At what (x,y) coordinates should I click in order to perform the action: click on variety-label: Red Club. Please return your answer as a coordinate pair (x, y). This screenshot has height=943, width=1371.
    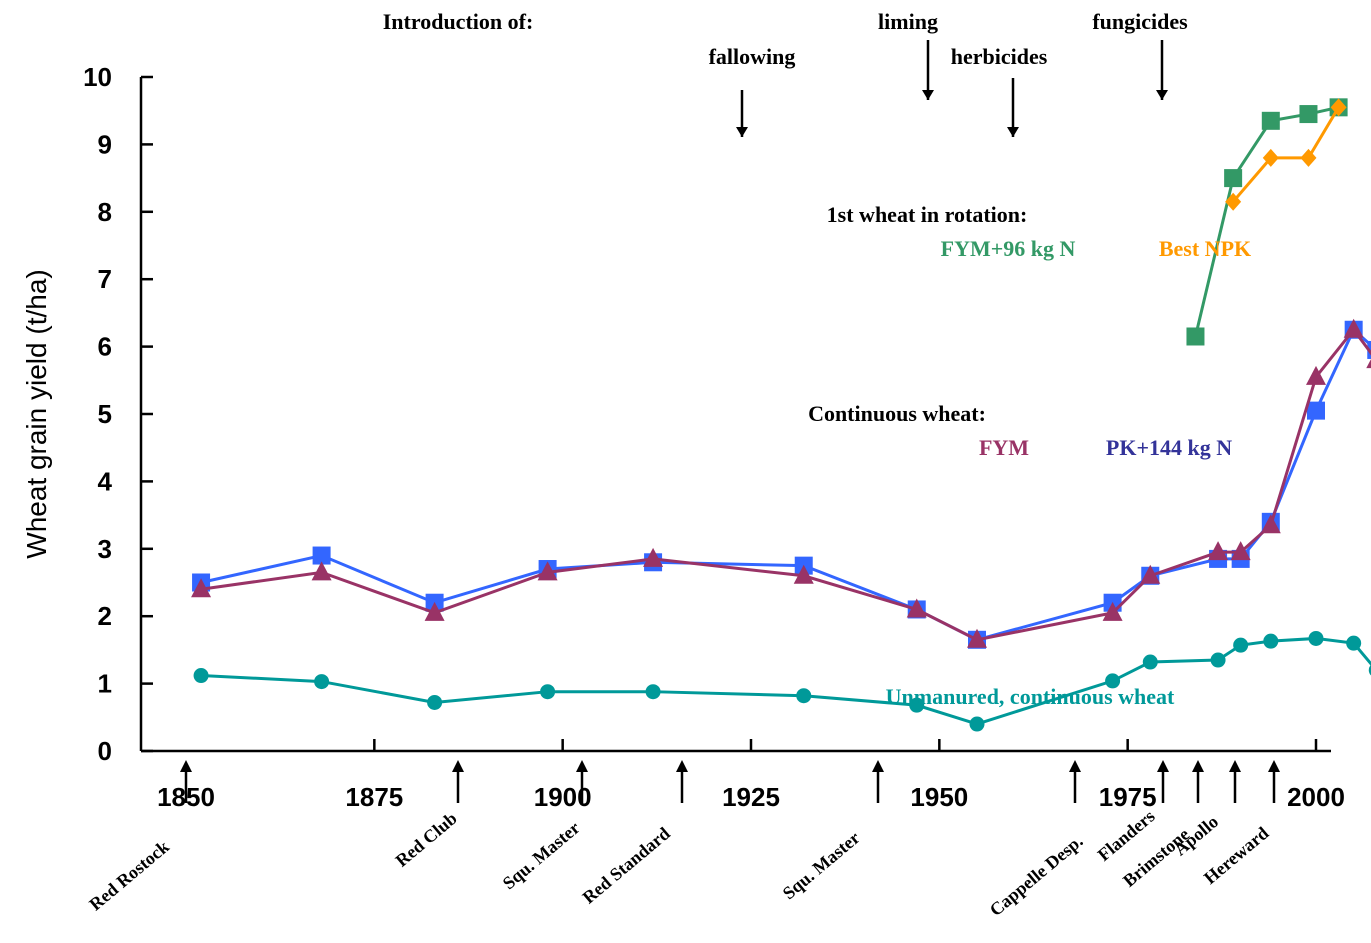
    Looking at the image, I should click on (426, 839).